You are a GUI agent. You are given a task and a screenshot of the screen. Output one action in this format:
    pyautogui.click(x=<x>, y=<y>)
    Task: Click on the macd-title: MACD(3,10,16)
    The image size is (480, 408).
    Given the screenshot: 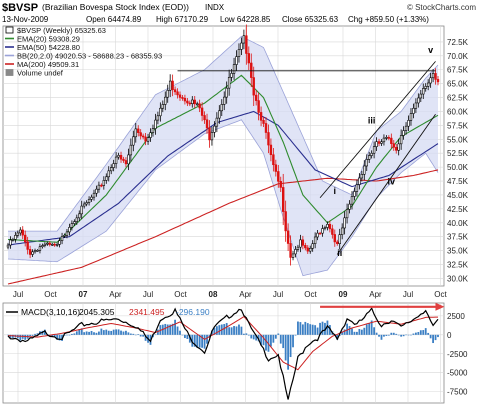 What is the action you would take?
    pyautogui.click(x=50, y=312)
    